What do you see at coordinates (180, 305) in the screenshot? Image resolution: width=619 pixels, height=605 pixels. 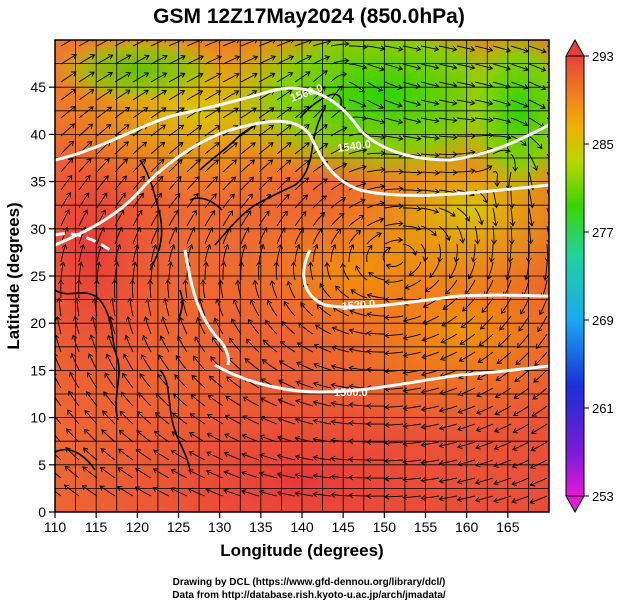 I see `coastline-taiwan` at bounding box center [180, 305].